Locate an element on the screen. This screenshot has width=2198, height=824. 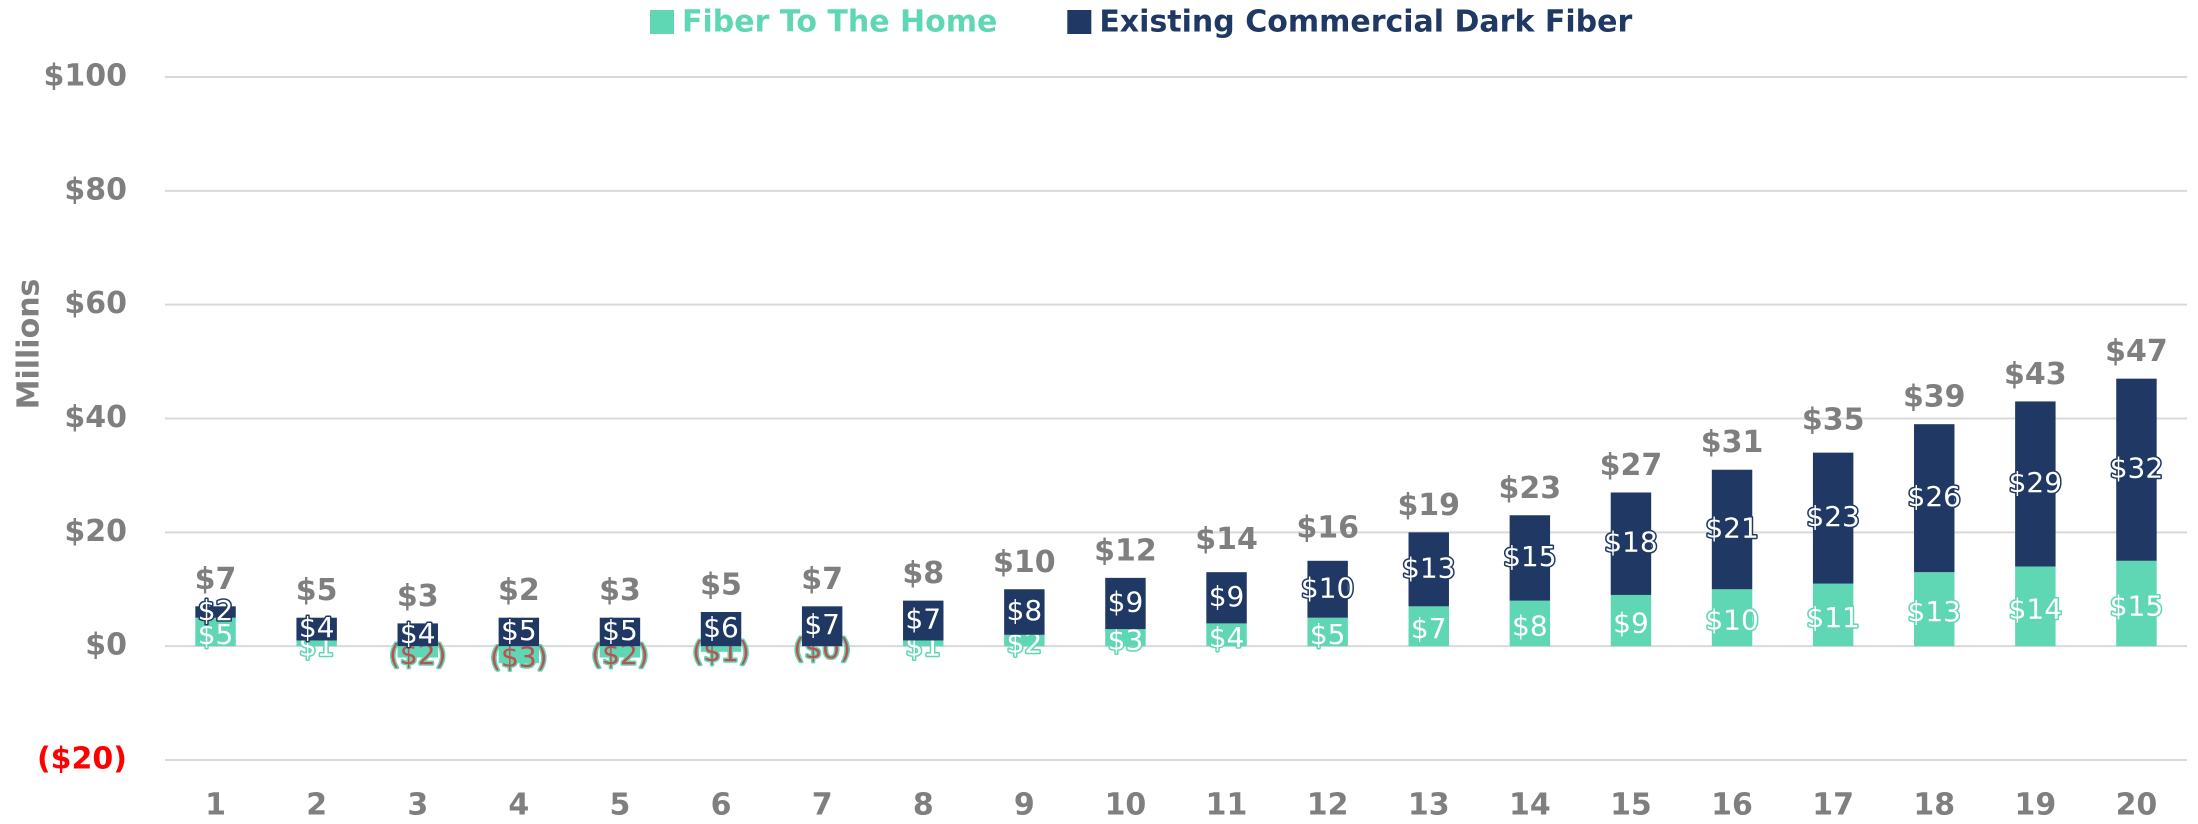
segment-label: $21 is located at coordinates (1731, 527).